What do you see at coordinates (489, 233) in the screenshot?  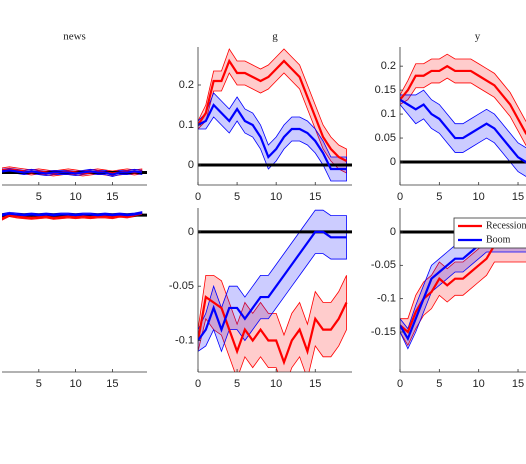 I see `legend-box` at bounding box center [489, 233].